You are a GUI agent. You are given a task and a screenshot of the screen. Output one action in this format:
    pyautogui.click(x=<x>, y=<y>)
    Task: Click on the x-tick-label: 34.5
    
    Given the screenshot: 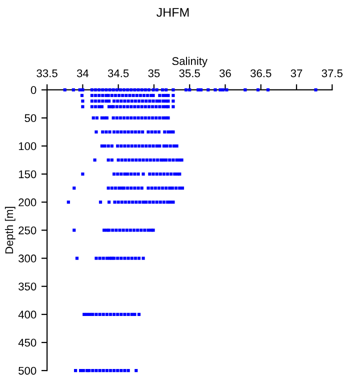 What is the action you would take?
    pyautogui.click(x=118, y=73)
    